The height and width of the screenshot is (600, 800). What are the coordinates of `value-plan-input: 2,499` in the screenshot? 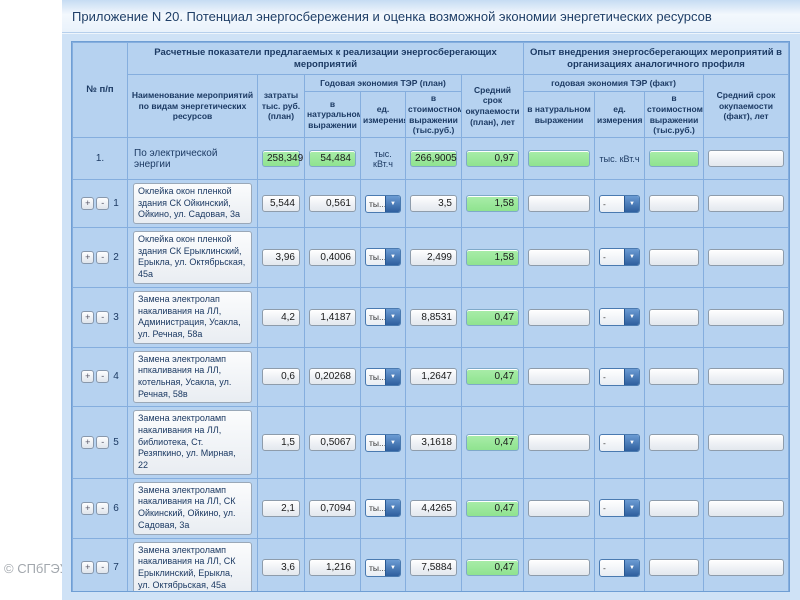 It's located at (433, 257).